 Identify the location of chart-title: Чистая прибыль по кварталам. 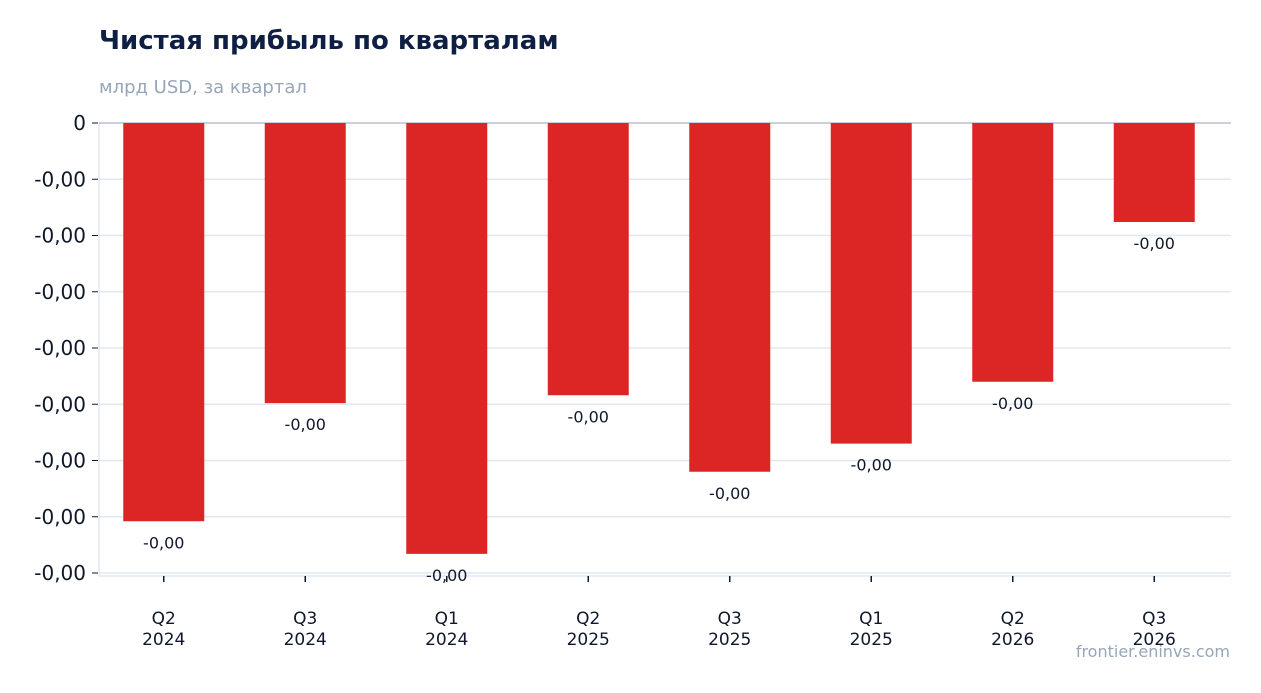
(329, 41).